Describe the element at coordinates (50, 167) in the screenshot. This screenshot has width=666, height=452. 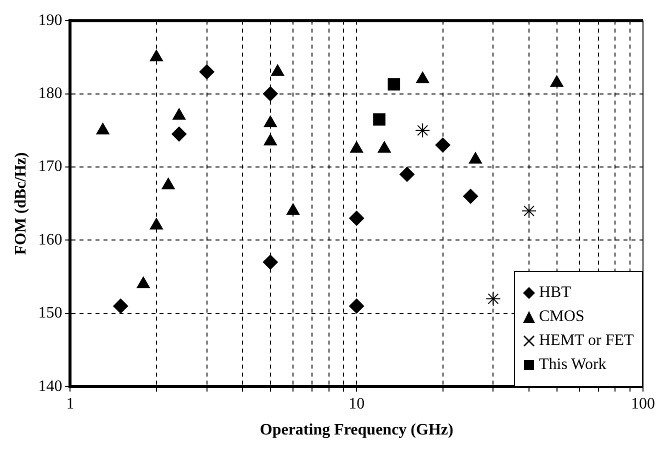
I see `y-tick-label: 170` at that location.